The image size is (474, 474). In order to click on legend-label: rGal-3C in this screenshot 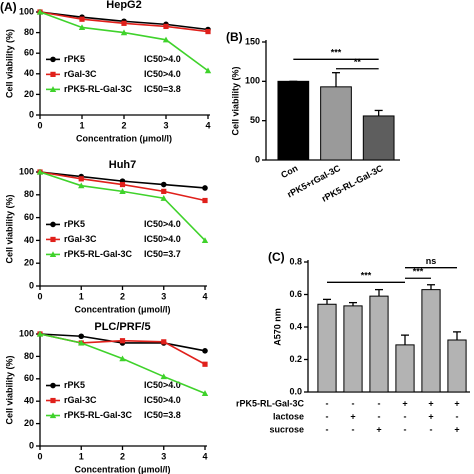, I will do `click(80, 400)`.